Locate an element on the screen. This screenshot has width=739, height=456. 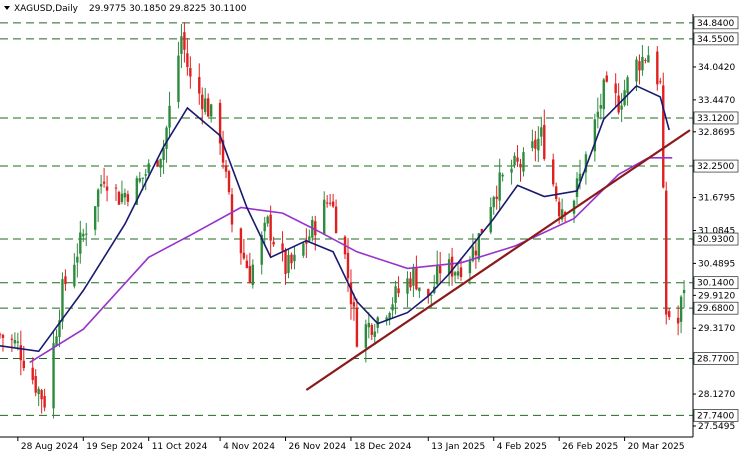
symbol-label: XAGUSD,Daily is located at coordinates (46, 9).